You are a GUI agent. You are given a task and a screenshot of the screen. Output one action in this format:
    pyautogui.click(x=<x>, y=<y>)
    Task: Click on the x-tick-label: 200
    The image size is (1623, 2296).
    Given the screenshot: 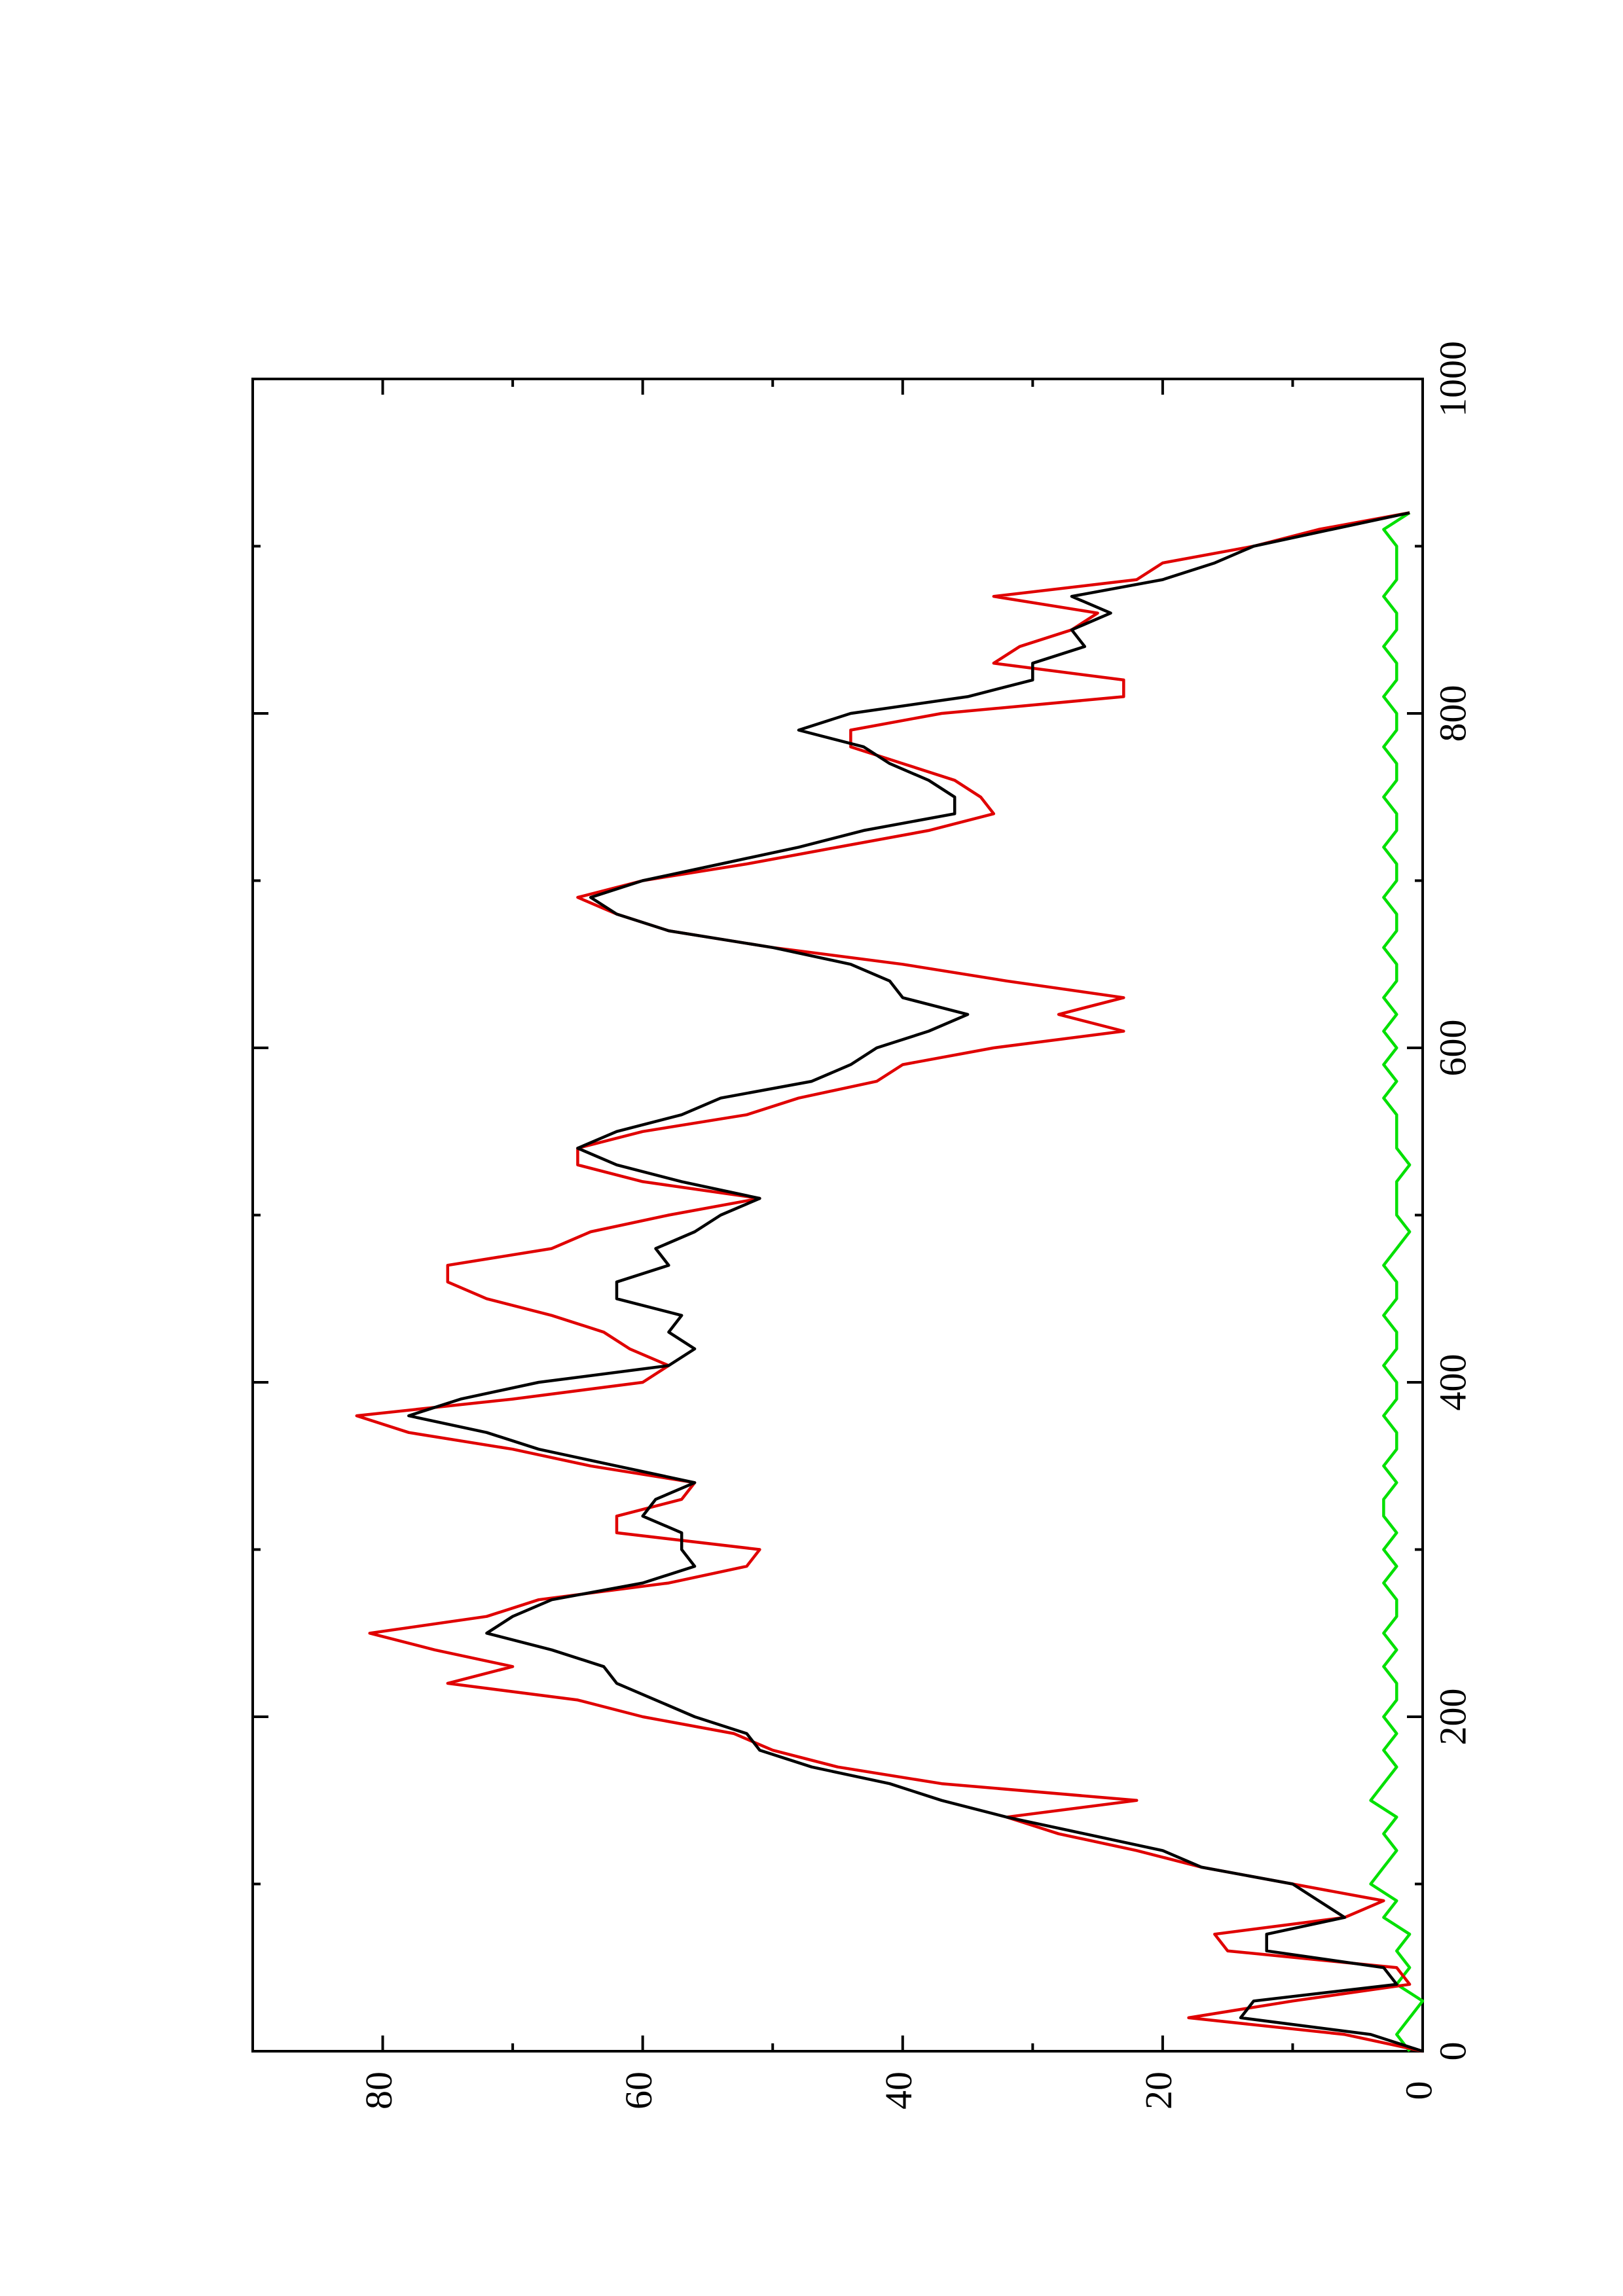 What is the action you would take?
    pyautogui.click(x=1452, y=1717)
    